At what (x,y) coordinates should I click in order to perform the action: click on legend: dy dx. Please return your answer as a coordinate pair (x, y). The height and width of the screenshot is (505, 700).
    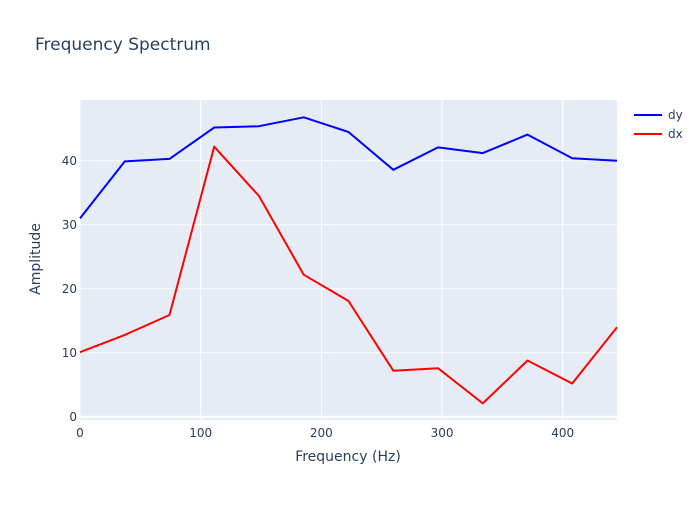
    Looking at the image, I should click on (658, 124).